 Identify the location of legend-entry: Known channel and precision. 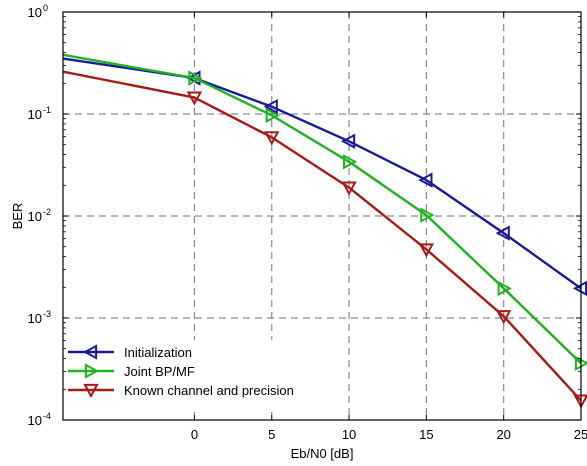
(181, 391).